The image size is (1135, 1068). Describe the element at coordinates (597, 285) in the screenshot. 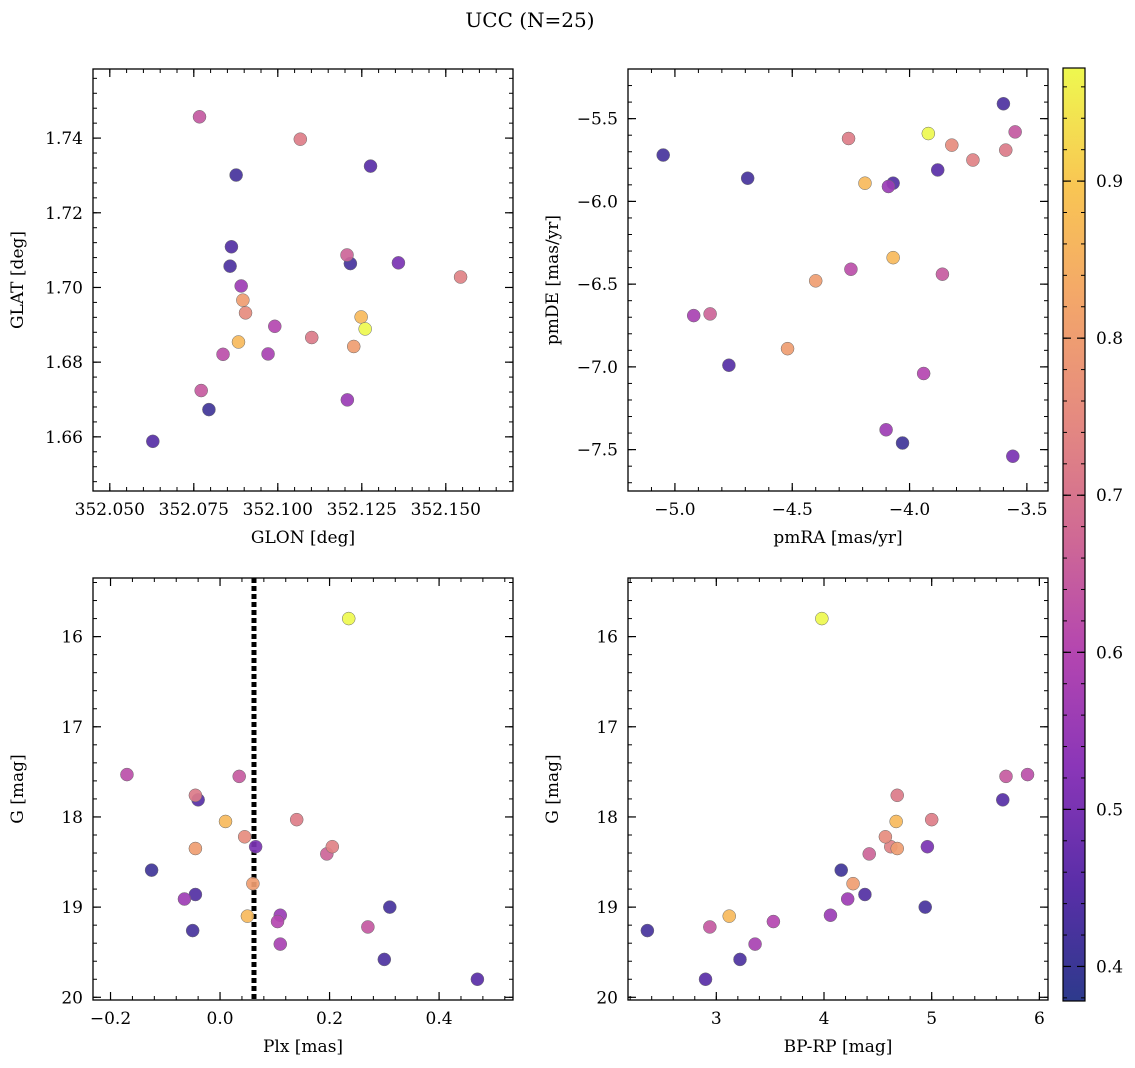

I see `y-tick-label: −6.5` at that location.